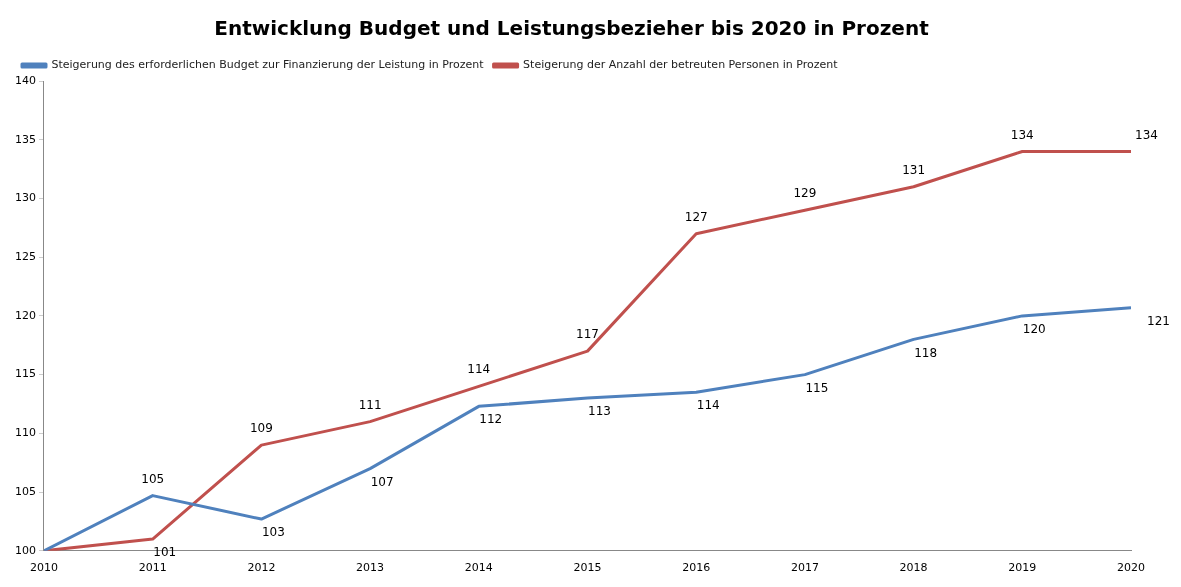 This screenshot has width=1181, height=587. I want to click on x-tick-label: 2018, so click(913, 568).